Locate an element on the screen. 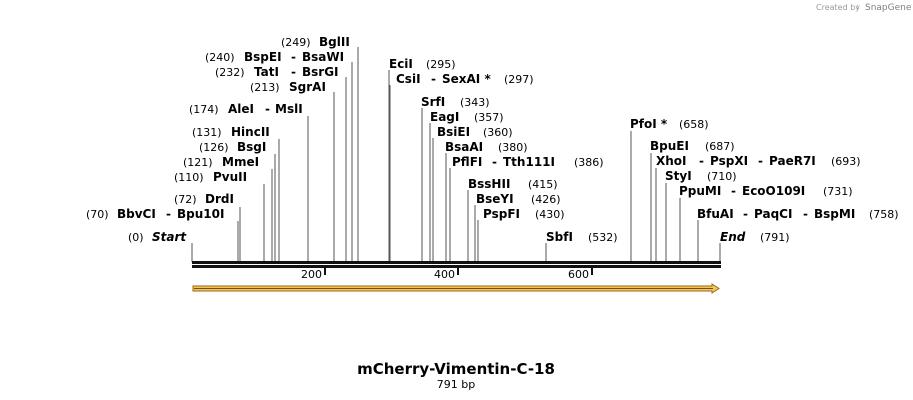 The height and width of the screenshot is (400, 913). backbone-bottom-strand is located at coordinates (456, 266).